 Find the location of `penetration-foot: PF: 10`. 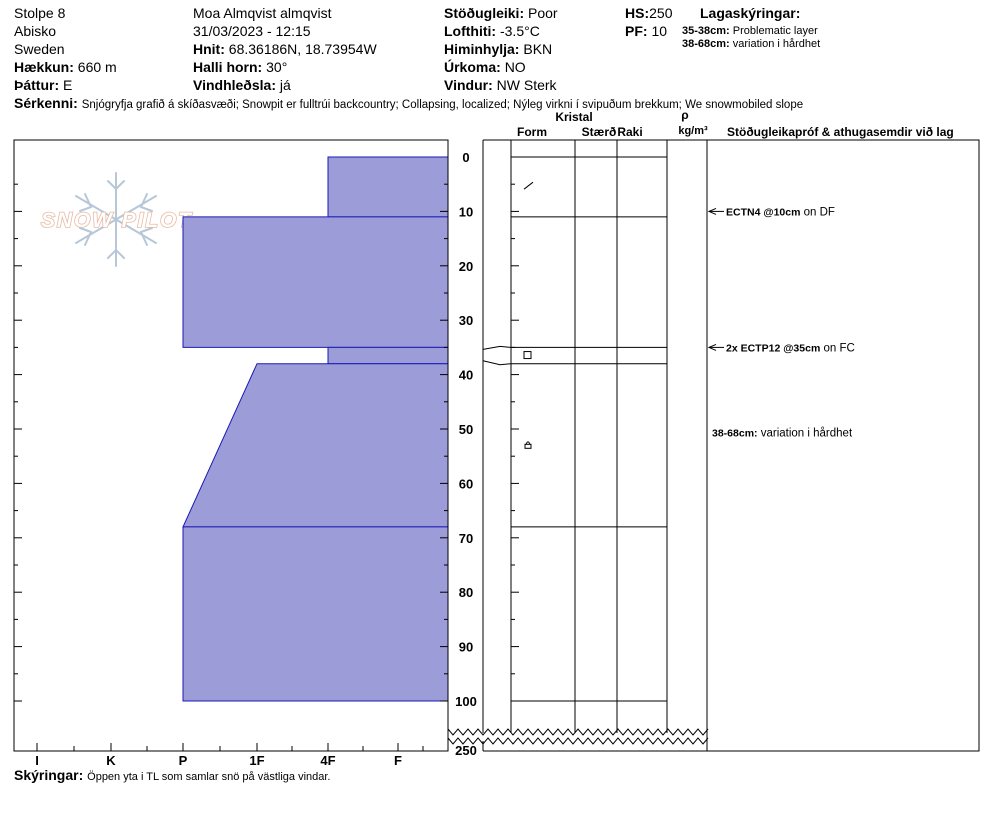

penetration-foot: PF: 10 is located at coordinates (646, 31).